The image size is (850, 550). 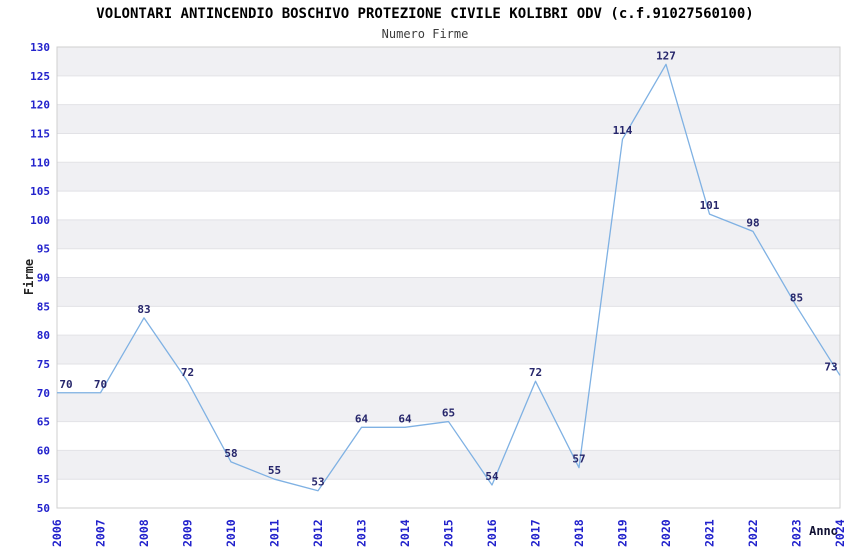 I want to click on y-tick-label: 130, so click(x=40, y=47).